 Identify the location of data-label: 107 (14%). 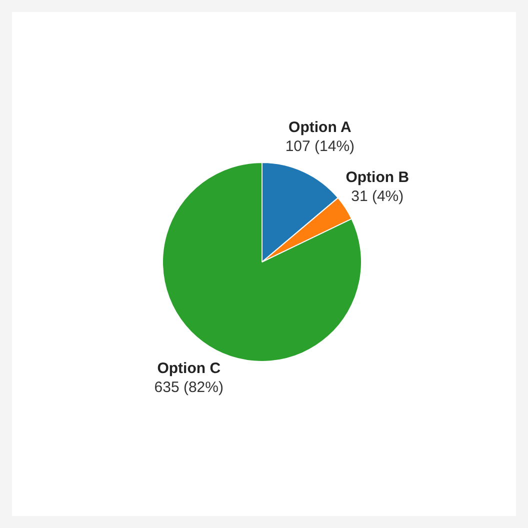
(320, 146).